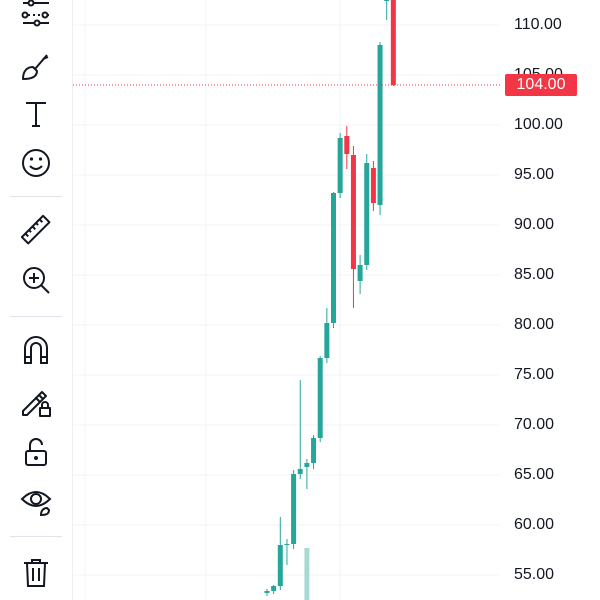 The height and width of the screenshot is (600, 600). I want to click on text-tool-icon, so click(36, 114).